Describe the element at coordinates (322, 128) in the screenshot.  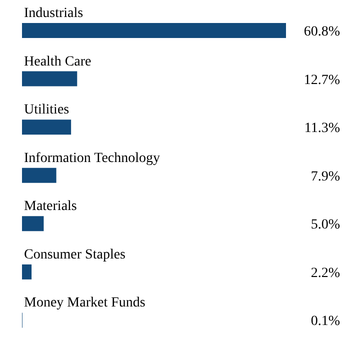
I see `data-label: 11.3%` at that location.